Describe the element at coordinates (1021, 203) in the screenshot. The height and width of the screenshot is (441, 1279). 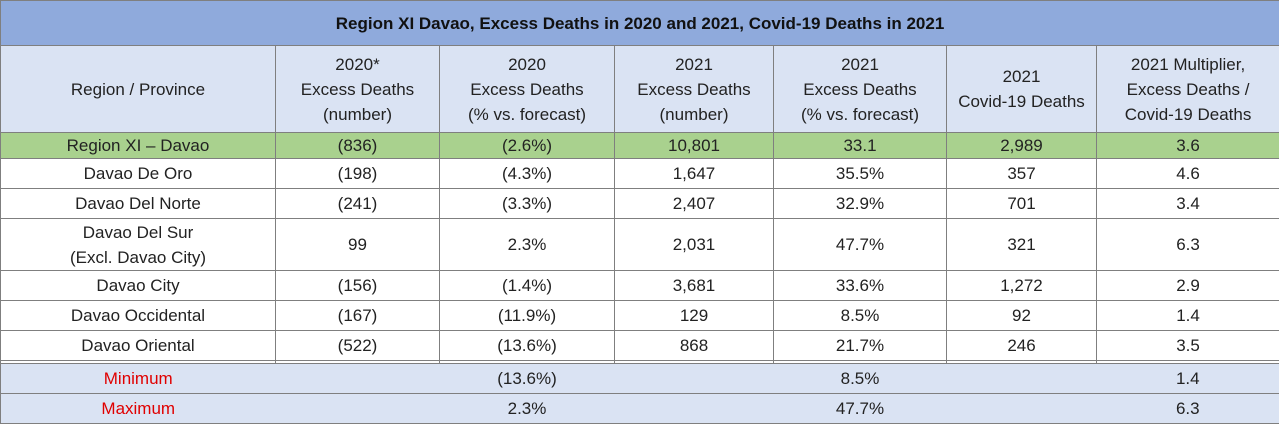
I see `table-cell: 701` at that location.